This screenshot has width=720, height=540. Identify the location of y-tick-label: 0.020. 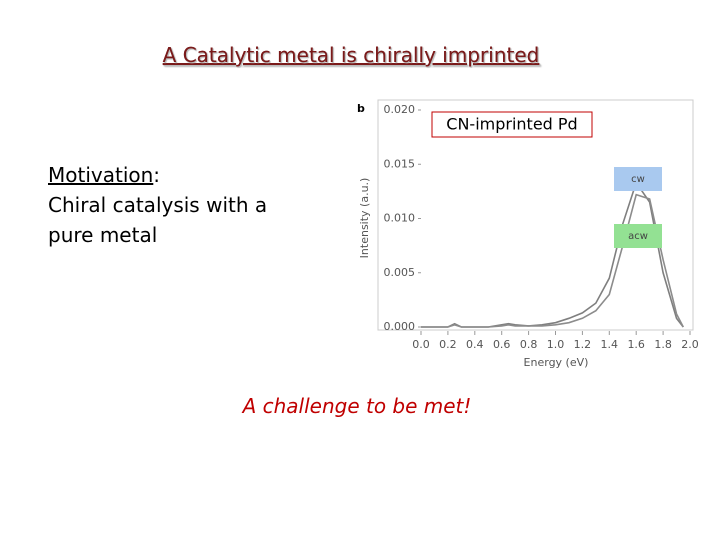
(400, 109).